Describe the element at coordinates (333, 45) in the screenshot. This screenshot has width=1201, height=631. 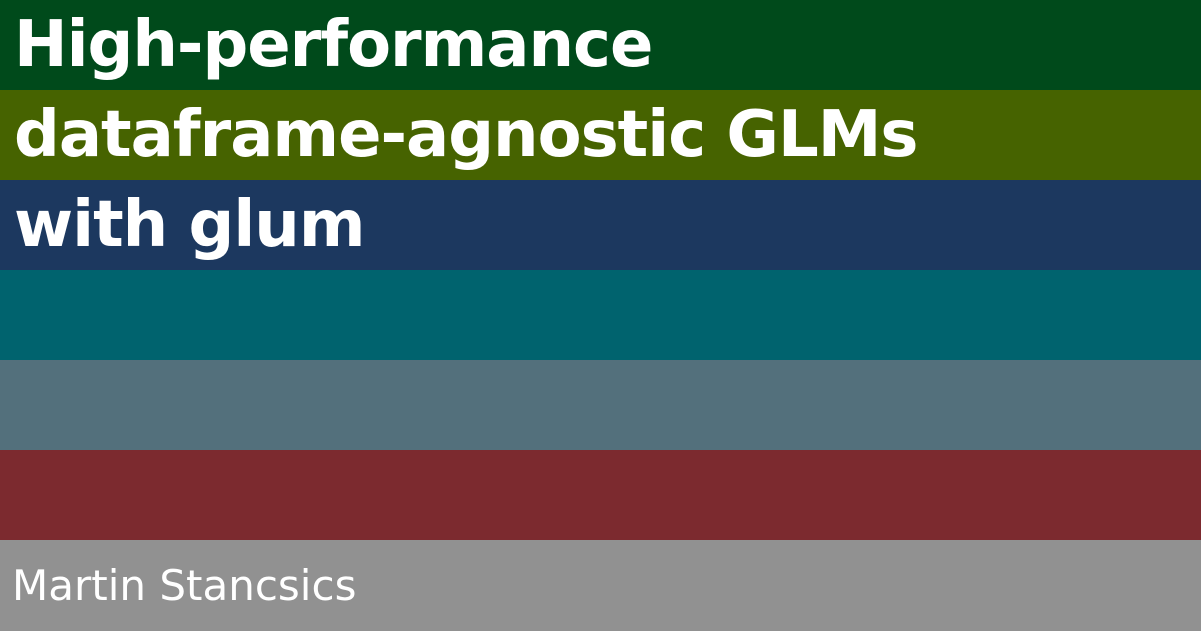
I see `title-line-1: High-performance` at that location.